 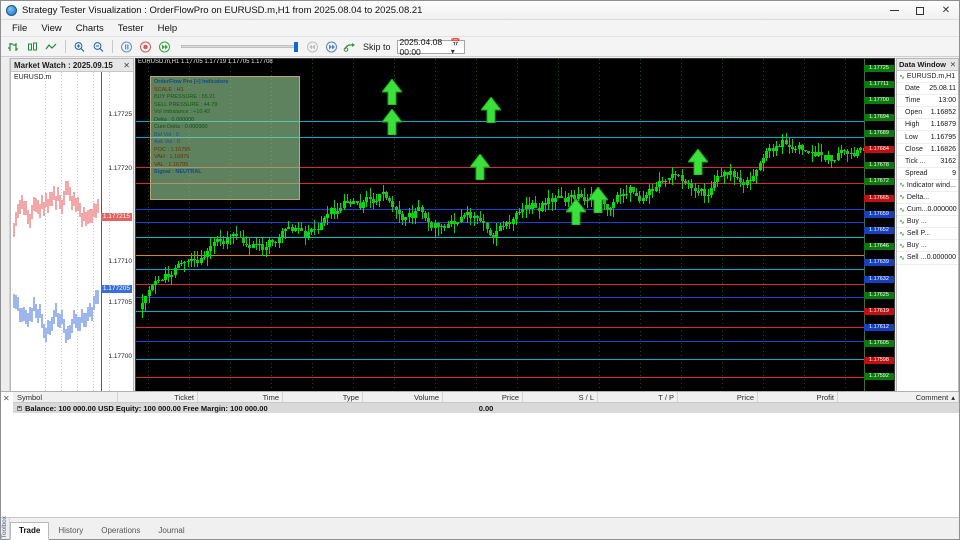 What do you see at coordinates (158, 397) in the screenshot?
I see `table-column-header: Ticket` at bounding box center [158, 397].